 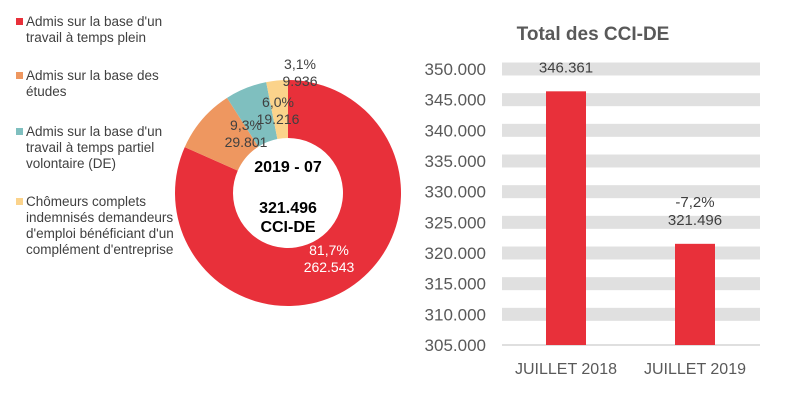 I want to click on x-tick-label: JUILLET 2018, so click(x=566, y=369).